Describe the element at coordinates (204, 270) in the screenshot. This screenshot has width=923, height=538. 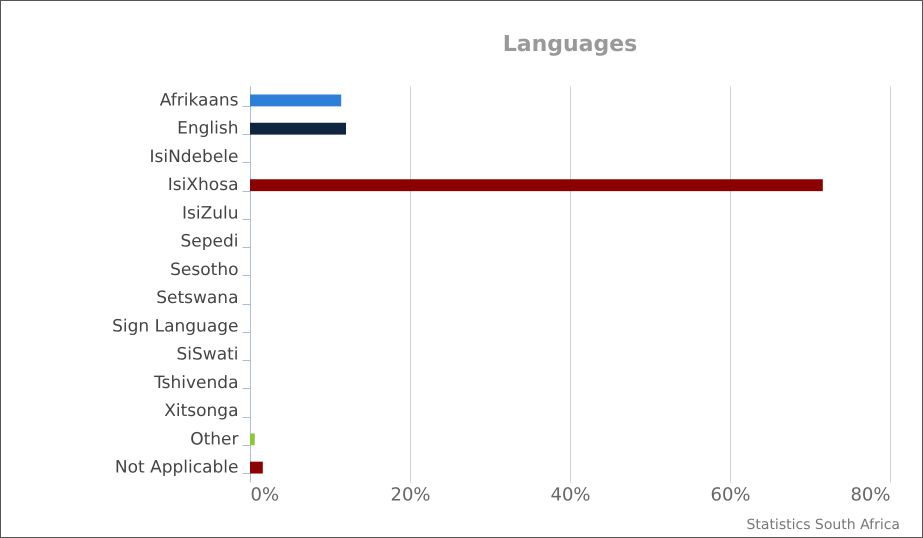
I see `y-tick-label: Sesotho` at that location.